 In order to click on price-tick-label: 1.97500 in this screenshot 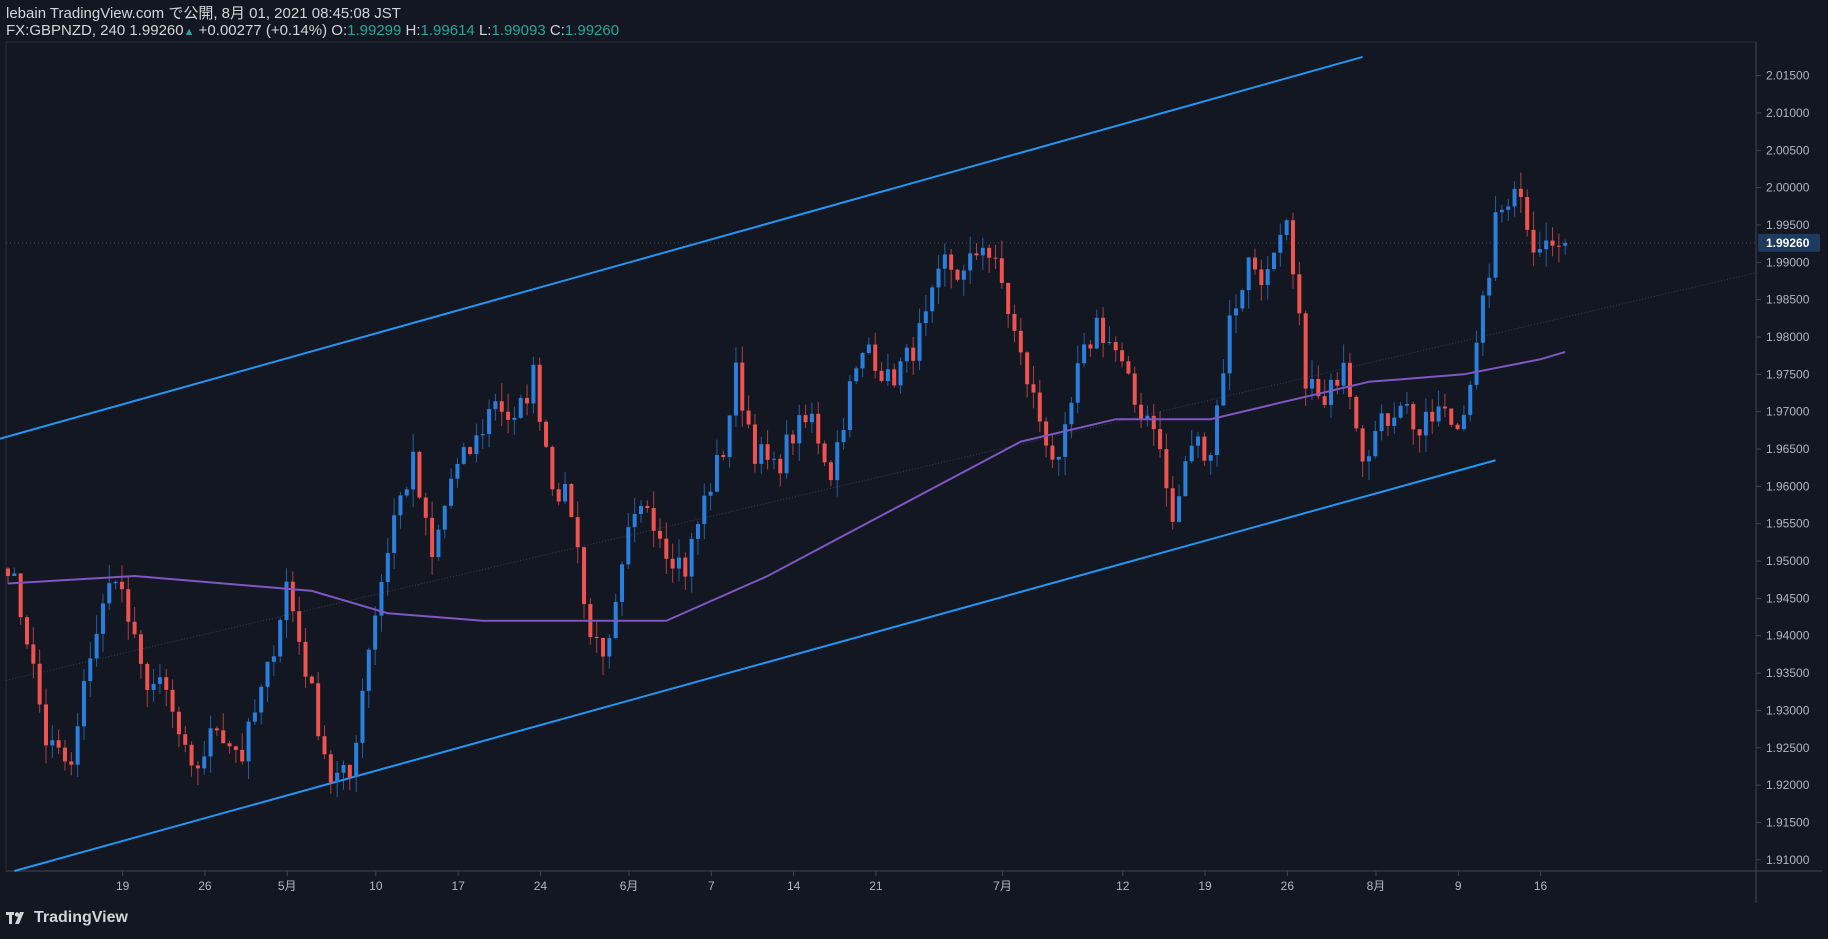, I will do `click(1788, 374)`.